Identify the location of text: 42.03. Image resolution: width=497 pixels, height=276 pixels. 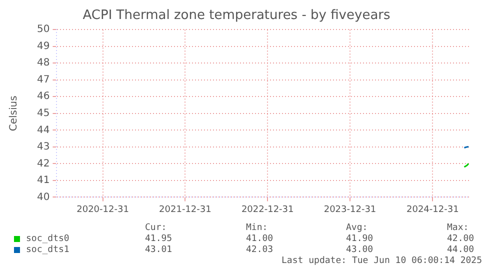
(260, 250).